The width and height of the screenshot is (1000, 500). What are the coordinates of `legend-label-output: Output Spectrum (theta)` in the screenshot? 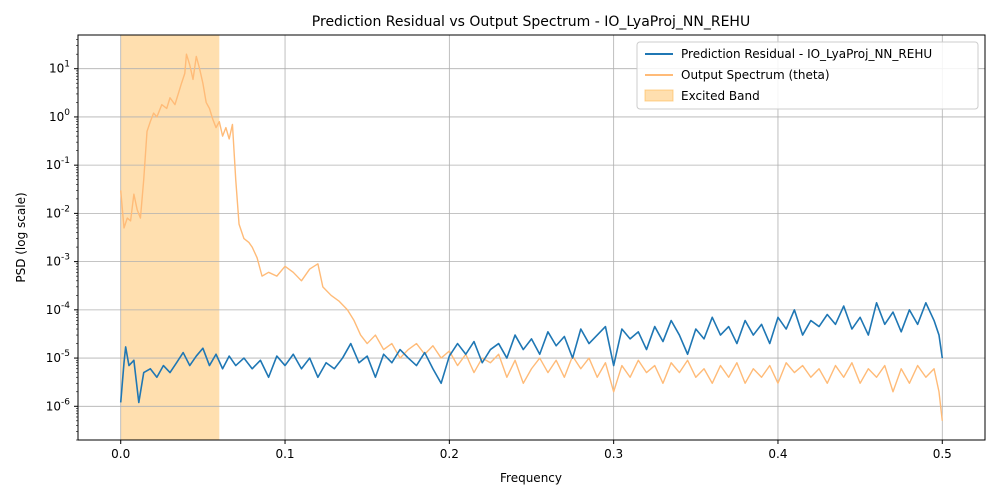 It's located at (755, 75).